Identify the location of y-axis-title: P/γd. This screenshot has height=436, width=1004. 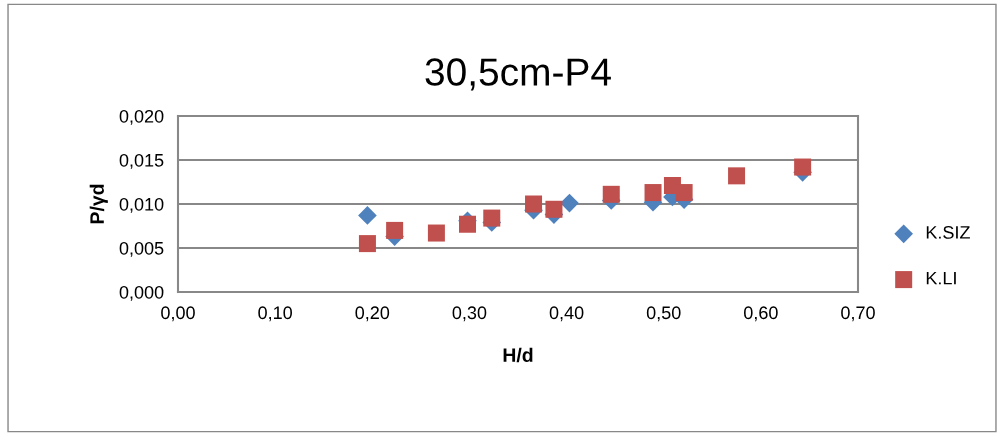
(98, 204).